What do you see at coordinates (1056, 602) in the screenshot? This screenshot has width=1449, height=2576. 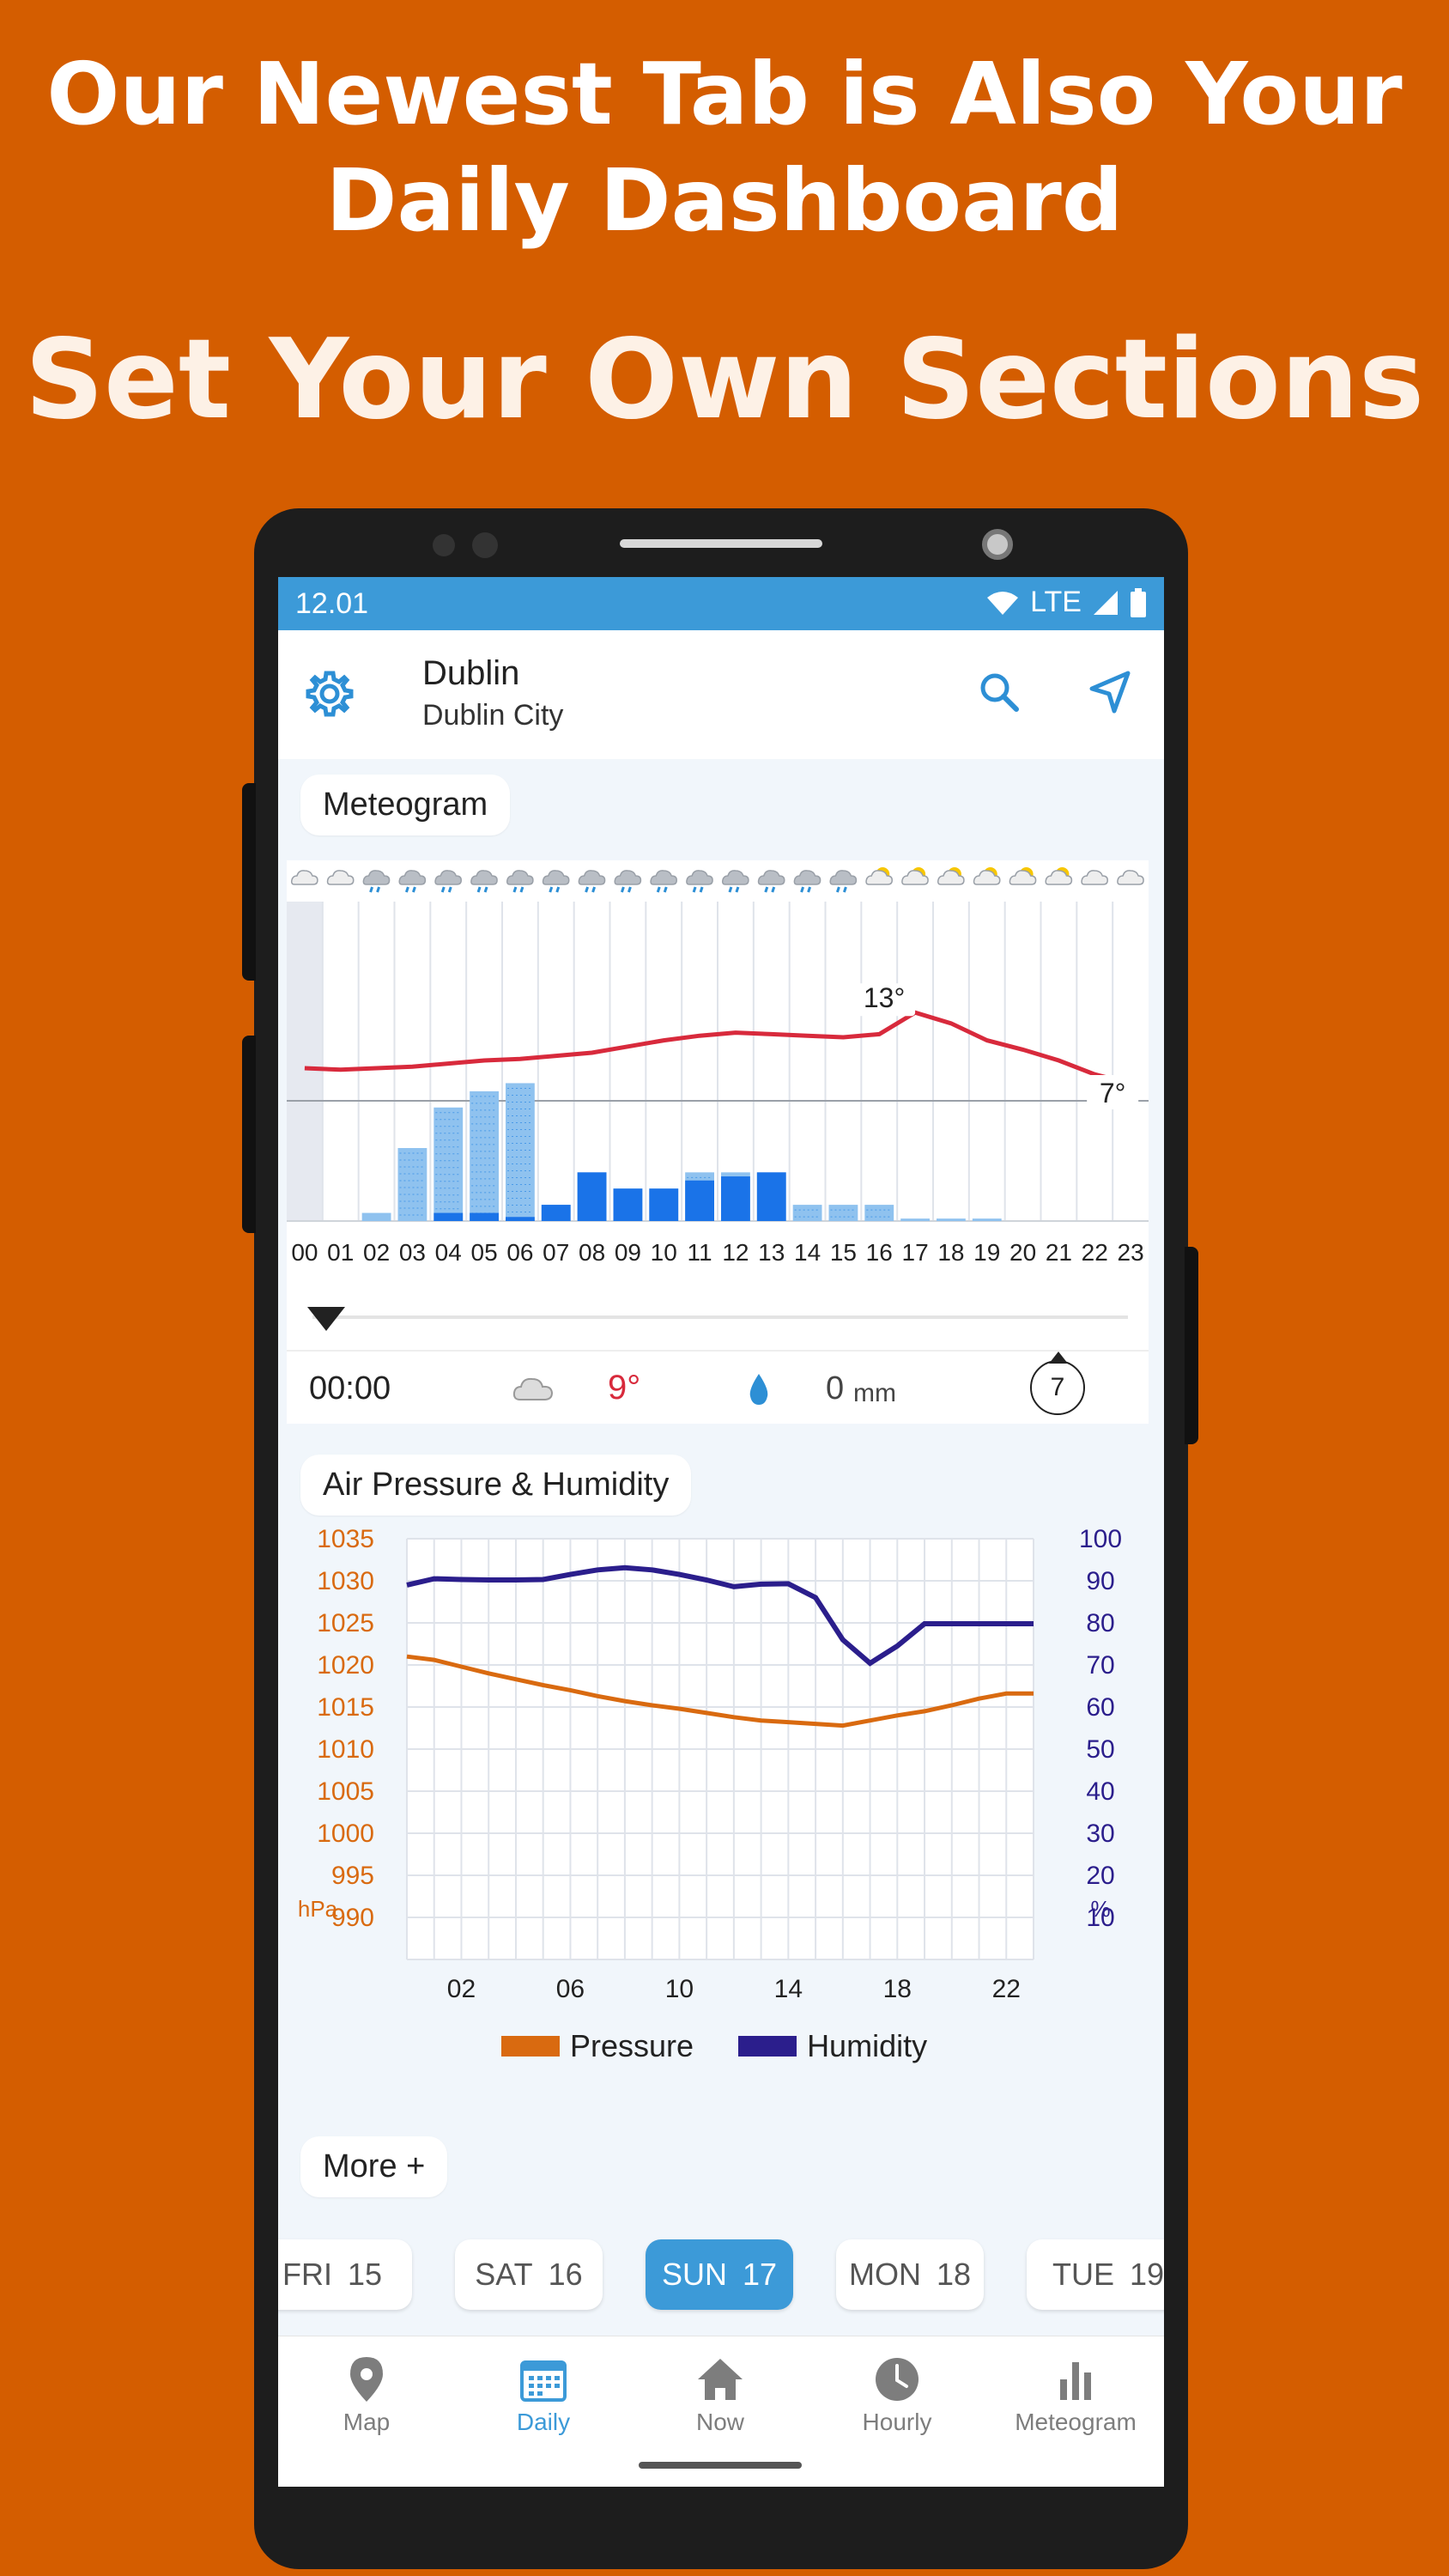 I see `network-label: LTE` at bounding box center [1056, 602].